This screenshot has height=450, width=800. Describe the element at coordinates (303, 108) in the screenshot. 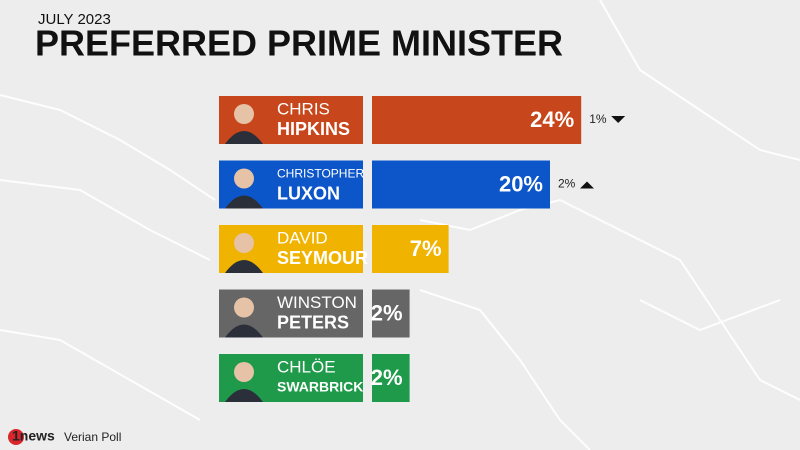

I see `first-name: CHRIS` at that location.